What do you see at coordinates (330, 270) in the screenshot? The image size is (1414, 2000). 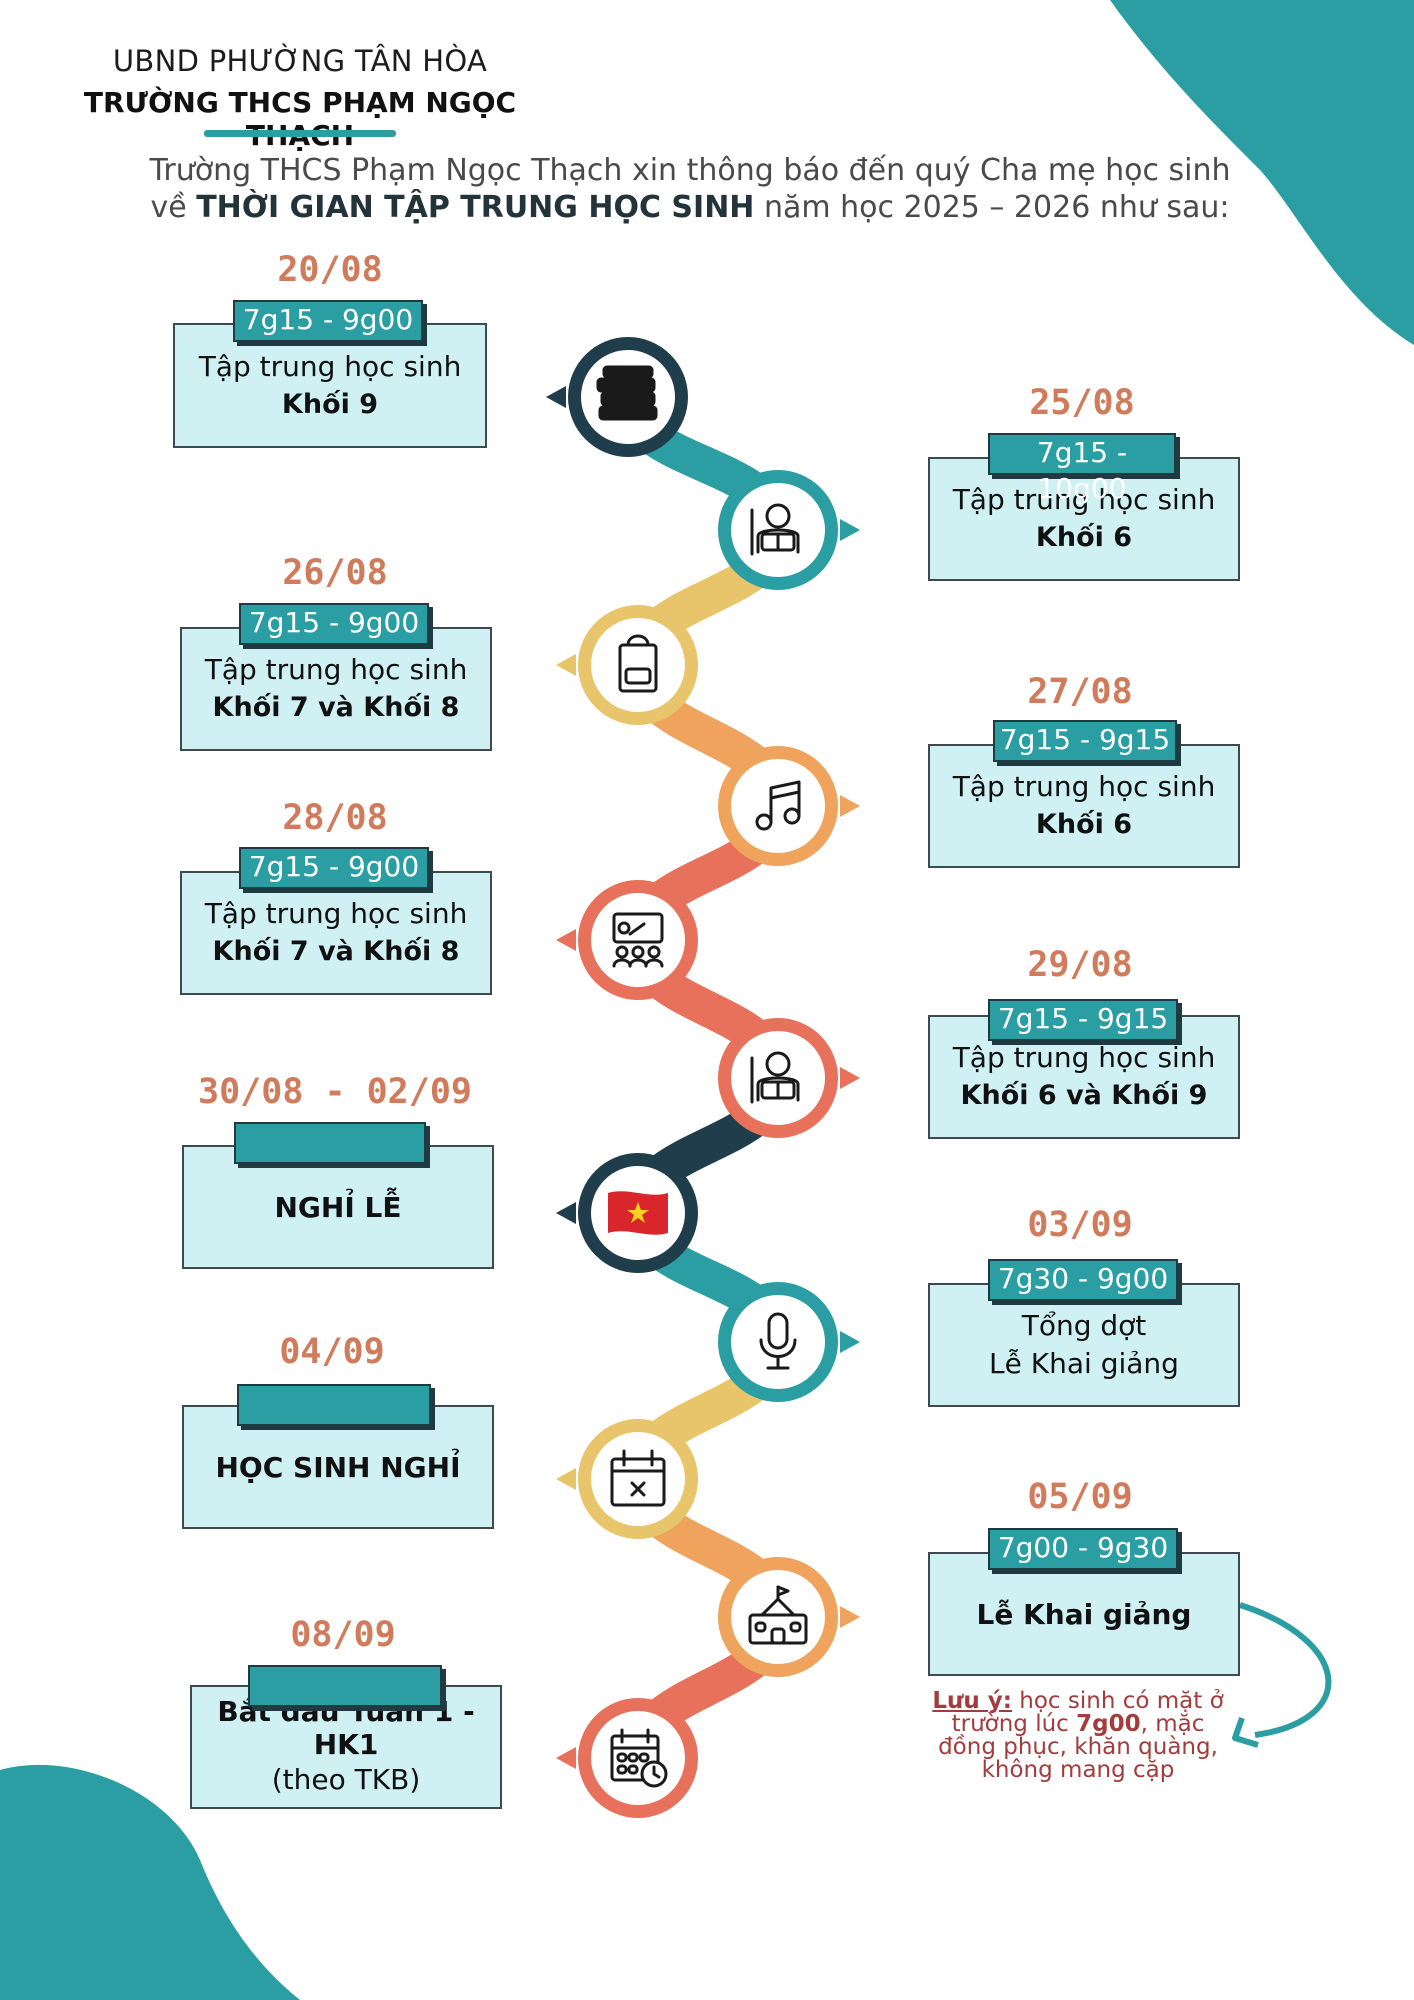 I see `event-date: 20/08` at bounding box center [330, 270].